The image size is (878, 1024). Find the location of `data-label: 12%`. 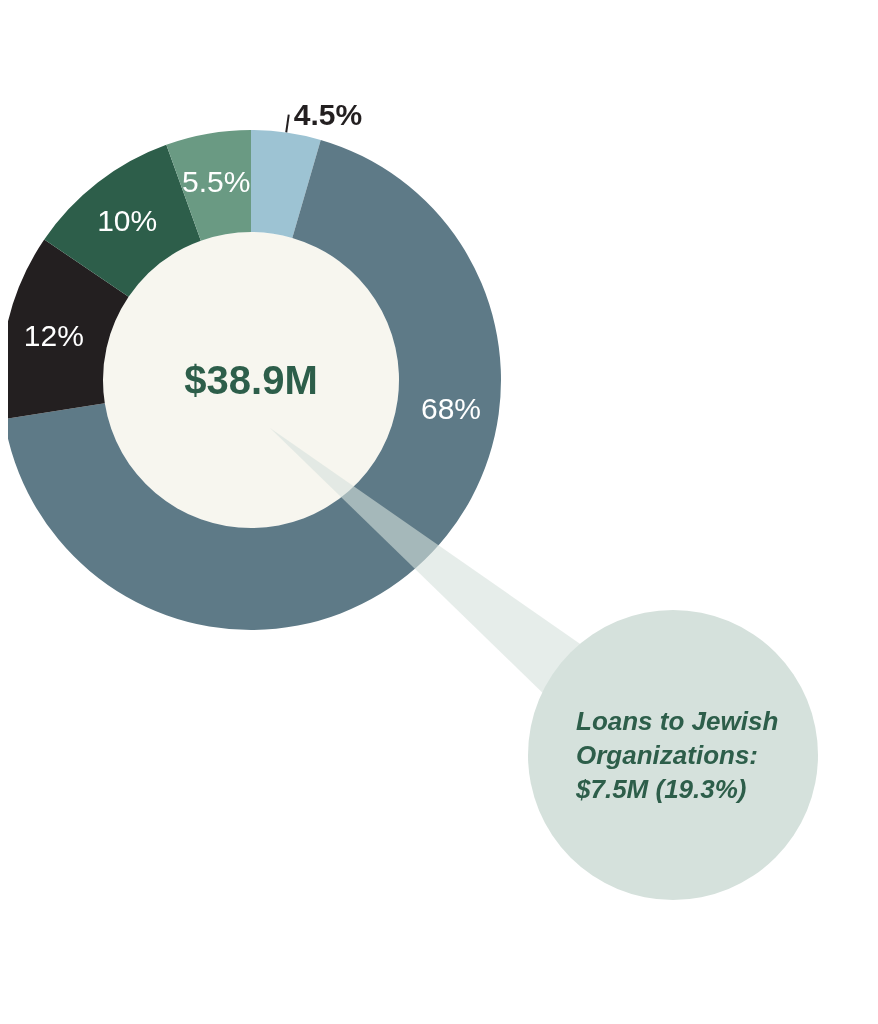

data-label: 12% is located at coordinates (53, 336).